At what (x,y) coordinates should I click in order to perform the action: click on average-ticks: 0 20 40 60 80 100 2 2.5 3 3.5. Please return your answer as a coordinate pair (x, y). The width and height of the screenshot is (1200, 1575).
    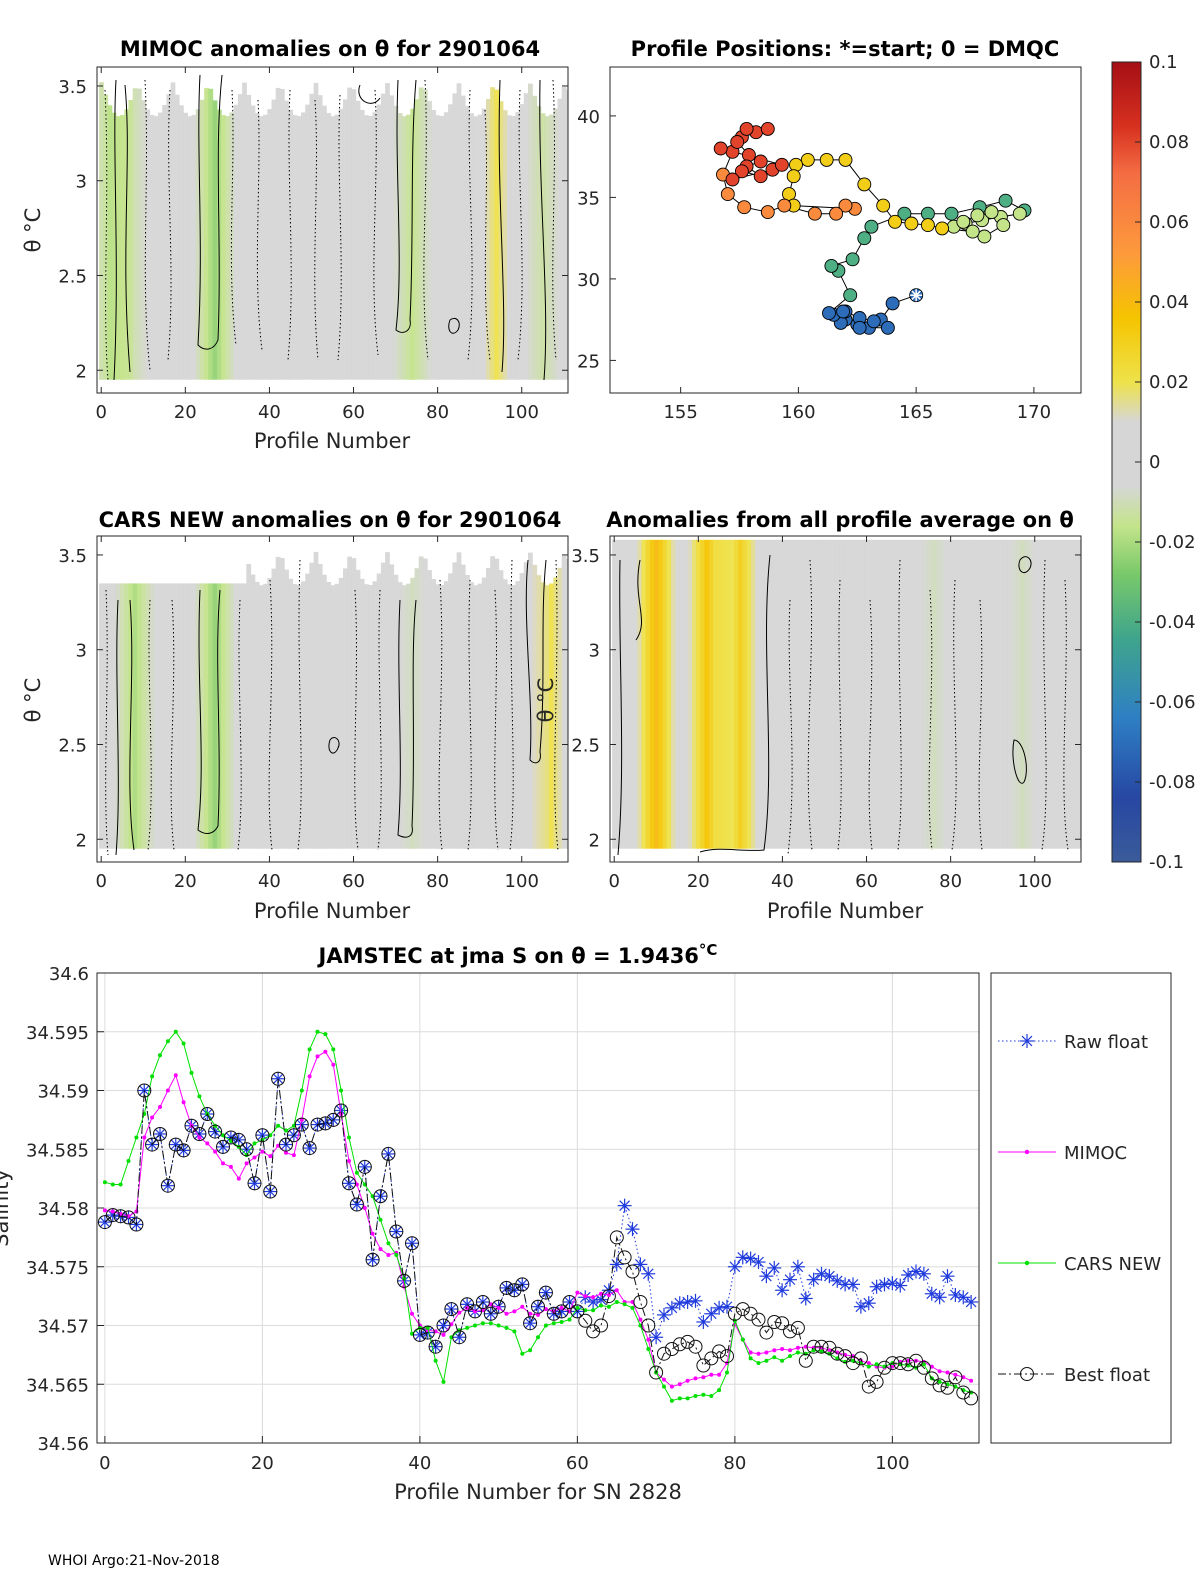
    Looking at the image, I should click on (826, 714).